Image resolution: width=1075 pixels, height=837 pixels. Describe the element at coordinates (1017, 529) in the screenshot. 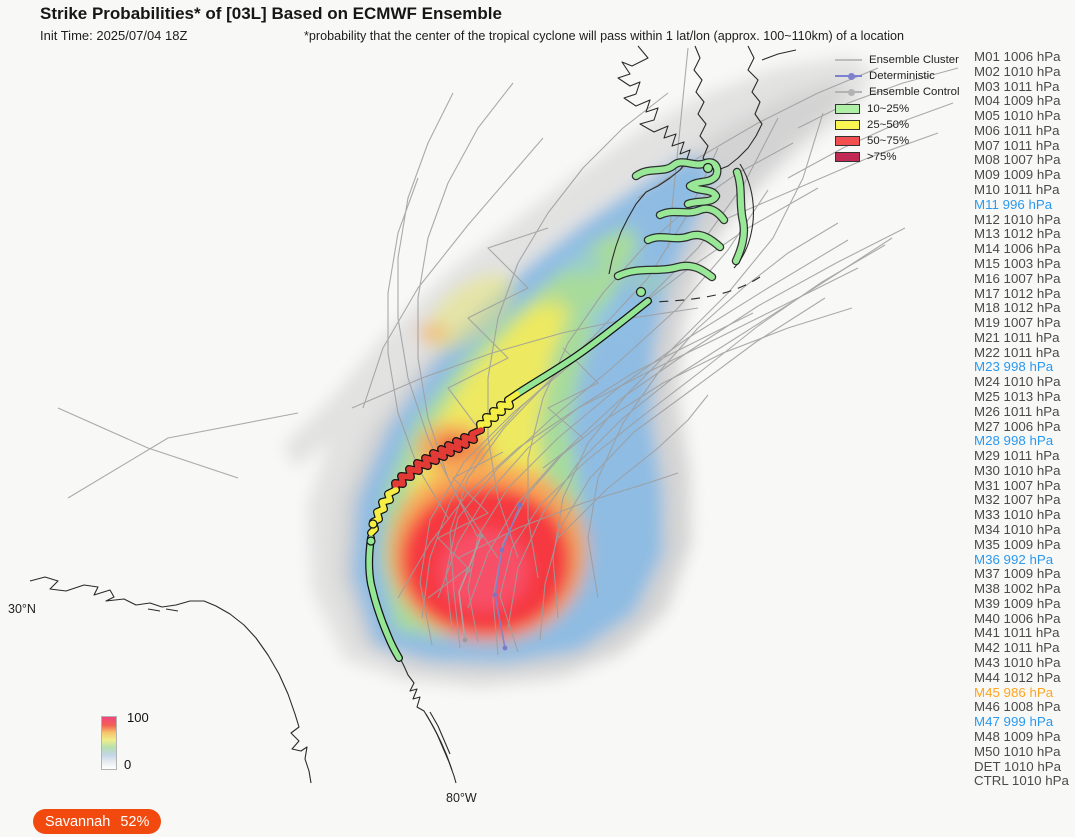

I see `member-row: M34 1010 hPa` at that location.